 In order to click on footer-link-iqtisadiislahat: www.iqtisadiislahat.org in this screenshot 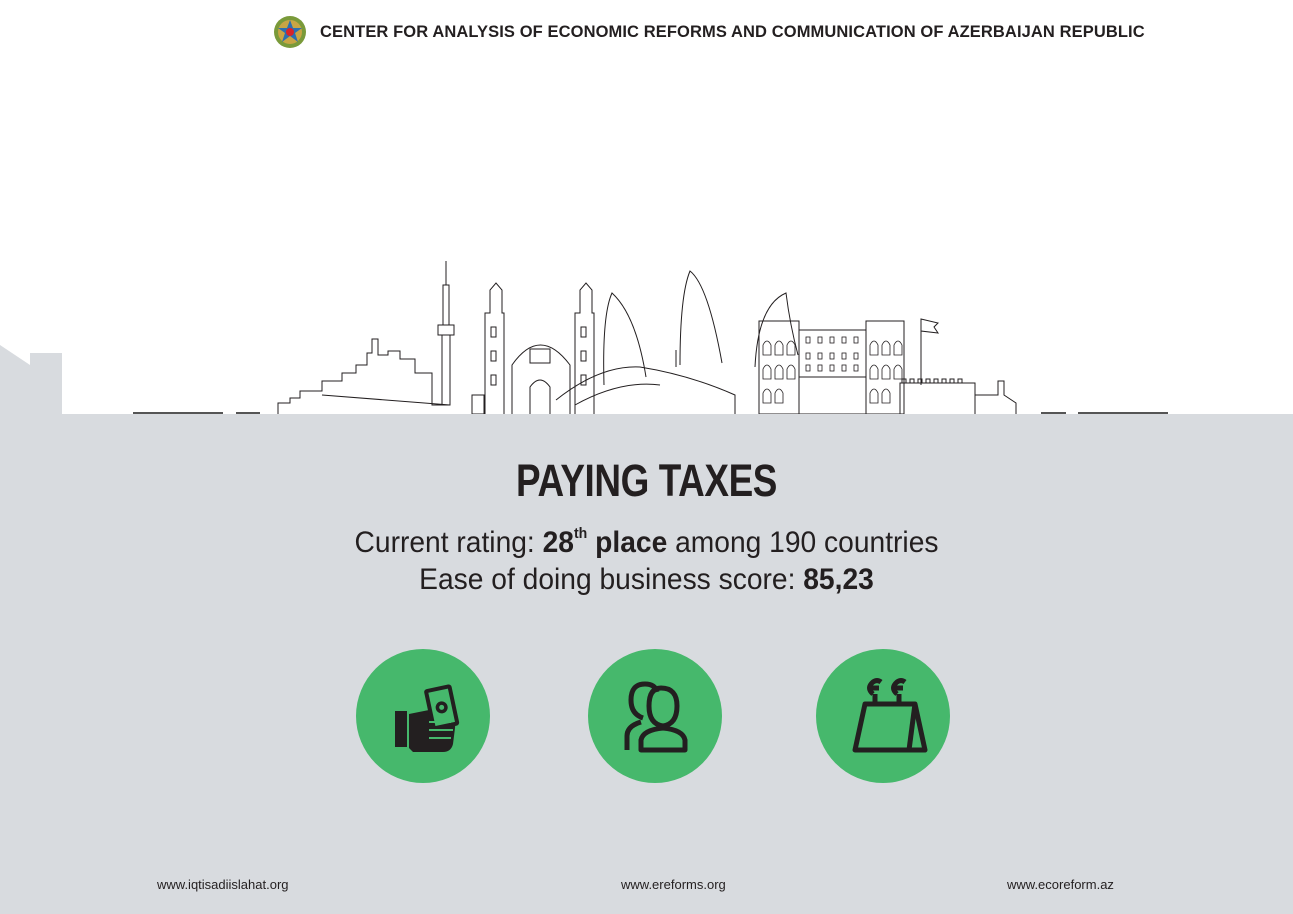, I will do `click(223, 884)`.